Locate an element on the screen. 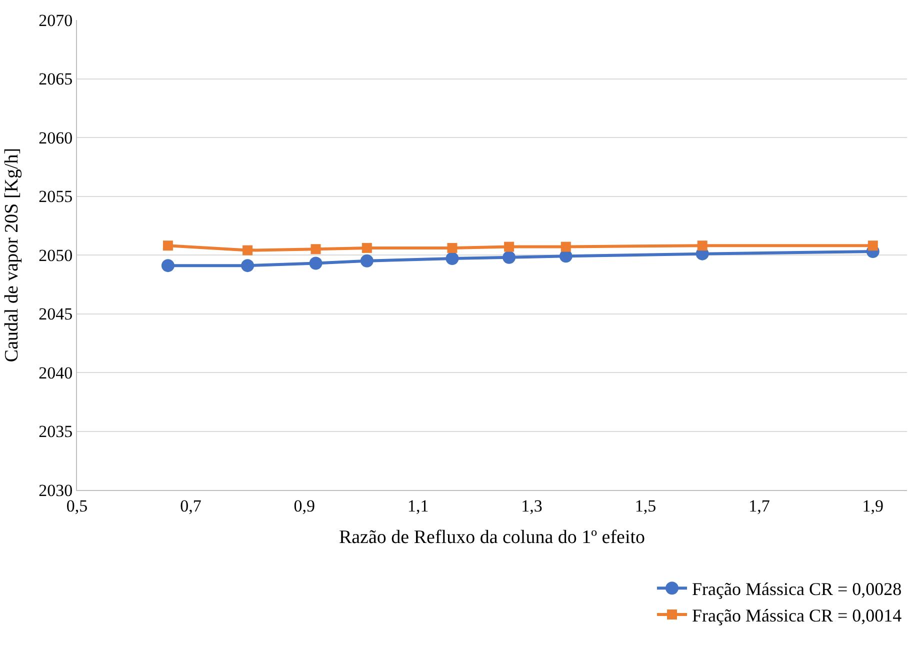 The width and height of the screenshot is (917, 660). legend-label: Fração Mássica CR = 0,0028 is located at coordinates (797, 589).